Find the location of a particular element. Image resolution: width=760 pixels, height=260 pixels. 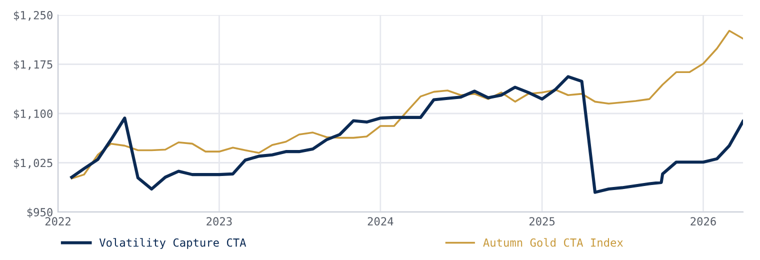

legend-label: Volatility Capture CTA is located at coordinates (172, 243).